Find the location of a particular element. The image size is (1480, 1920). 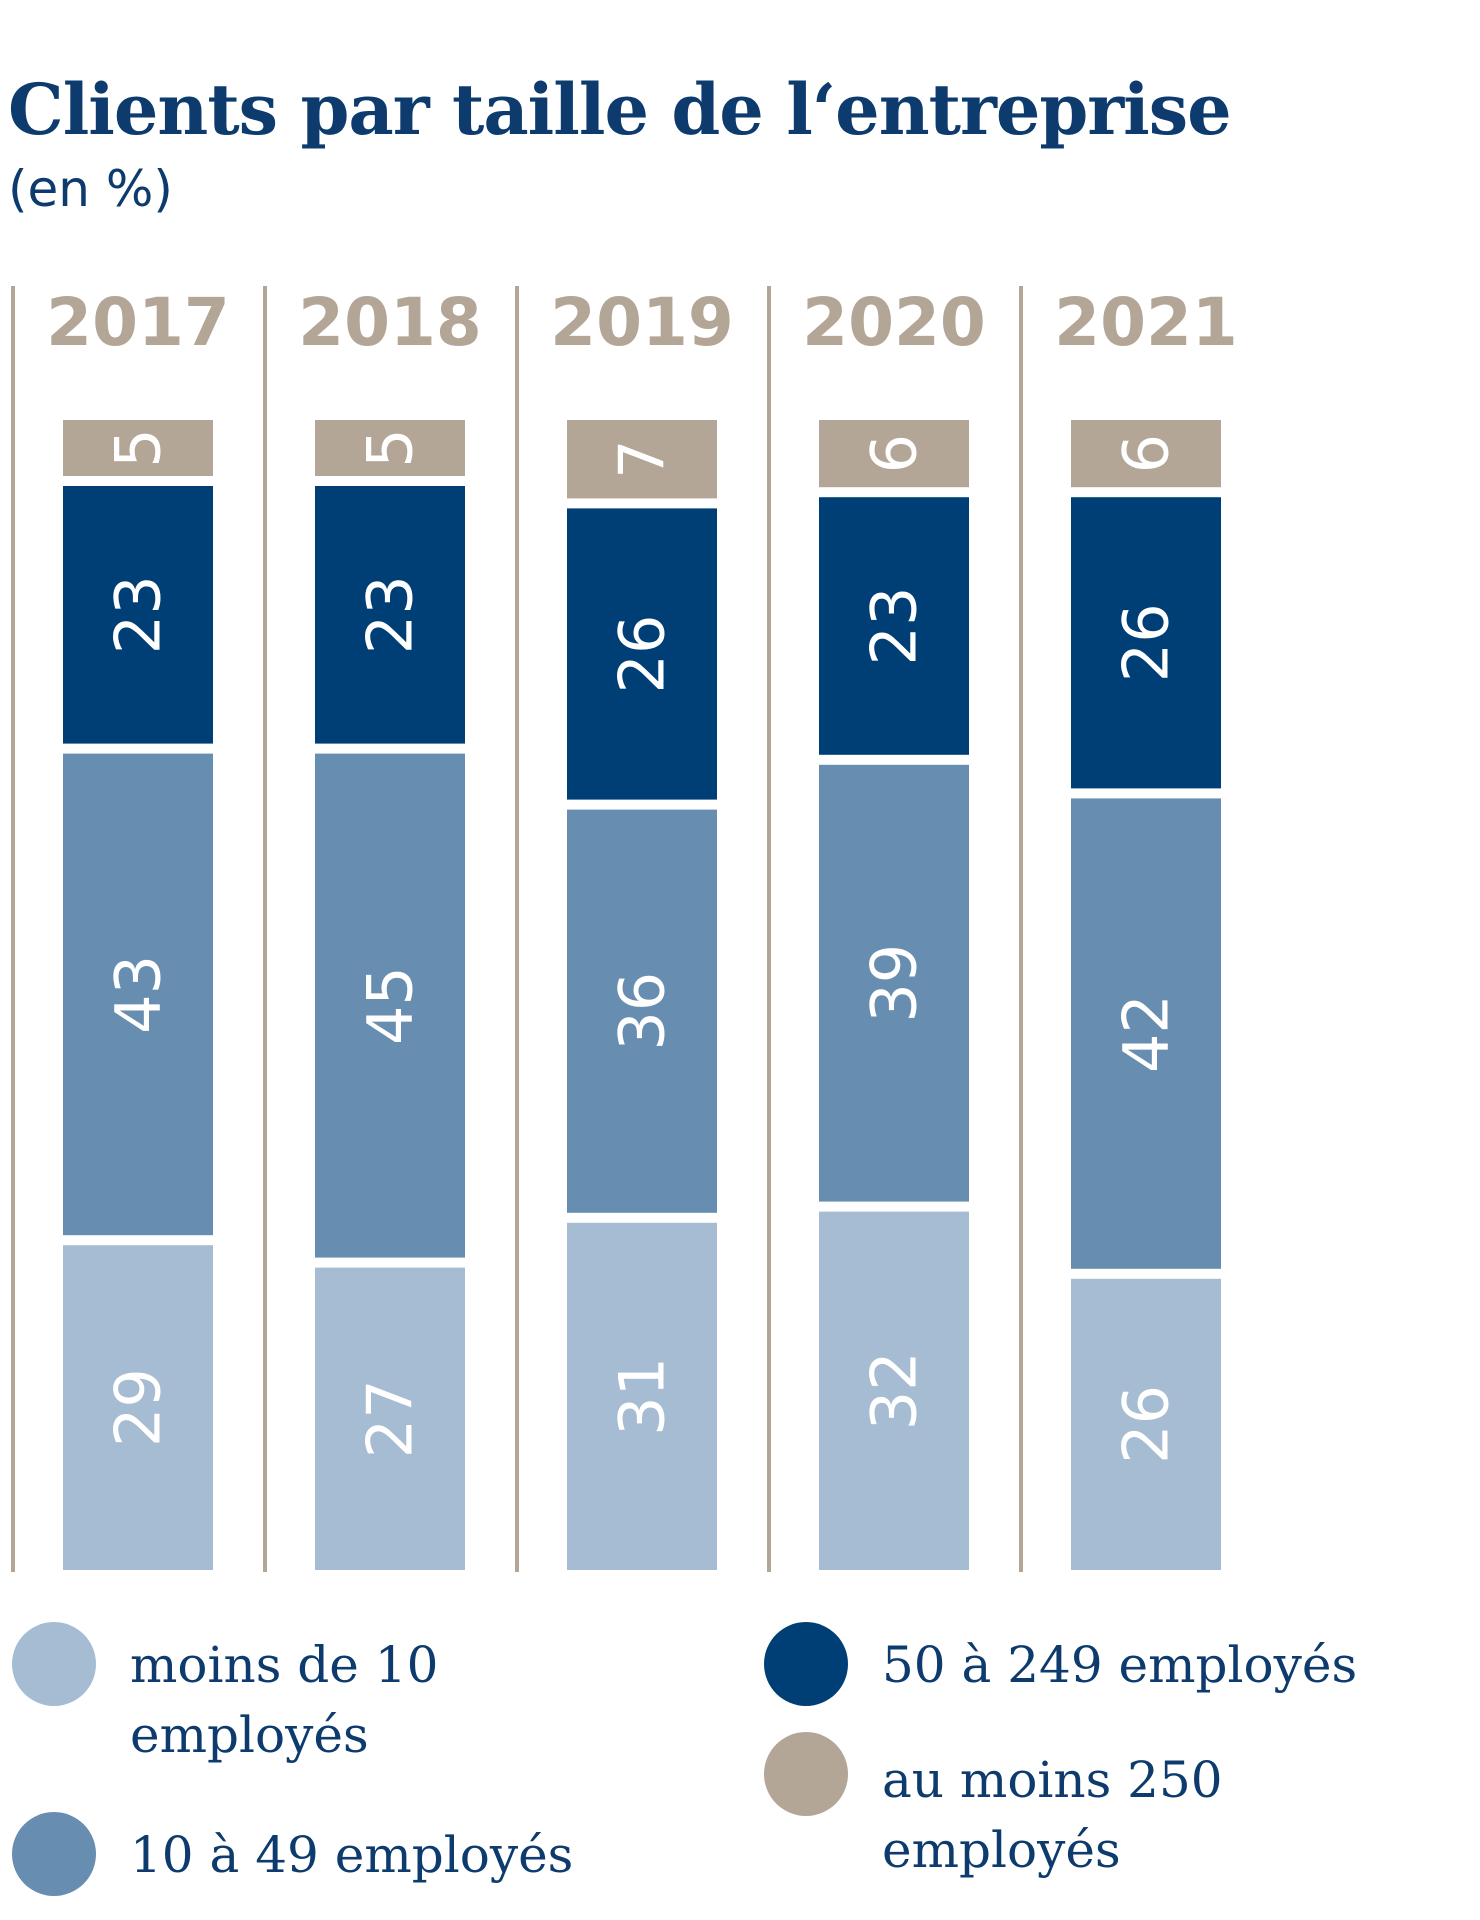

value-label: 7 is located at coordinates (642, 458).